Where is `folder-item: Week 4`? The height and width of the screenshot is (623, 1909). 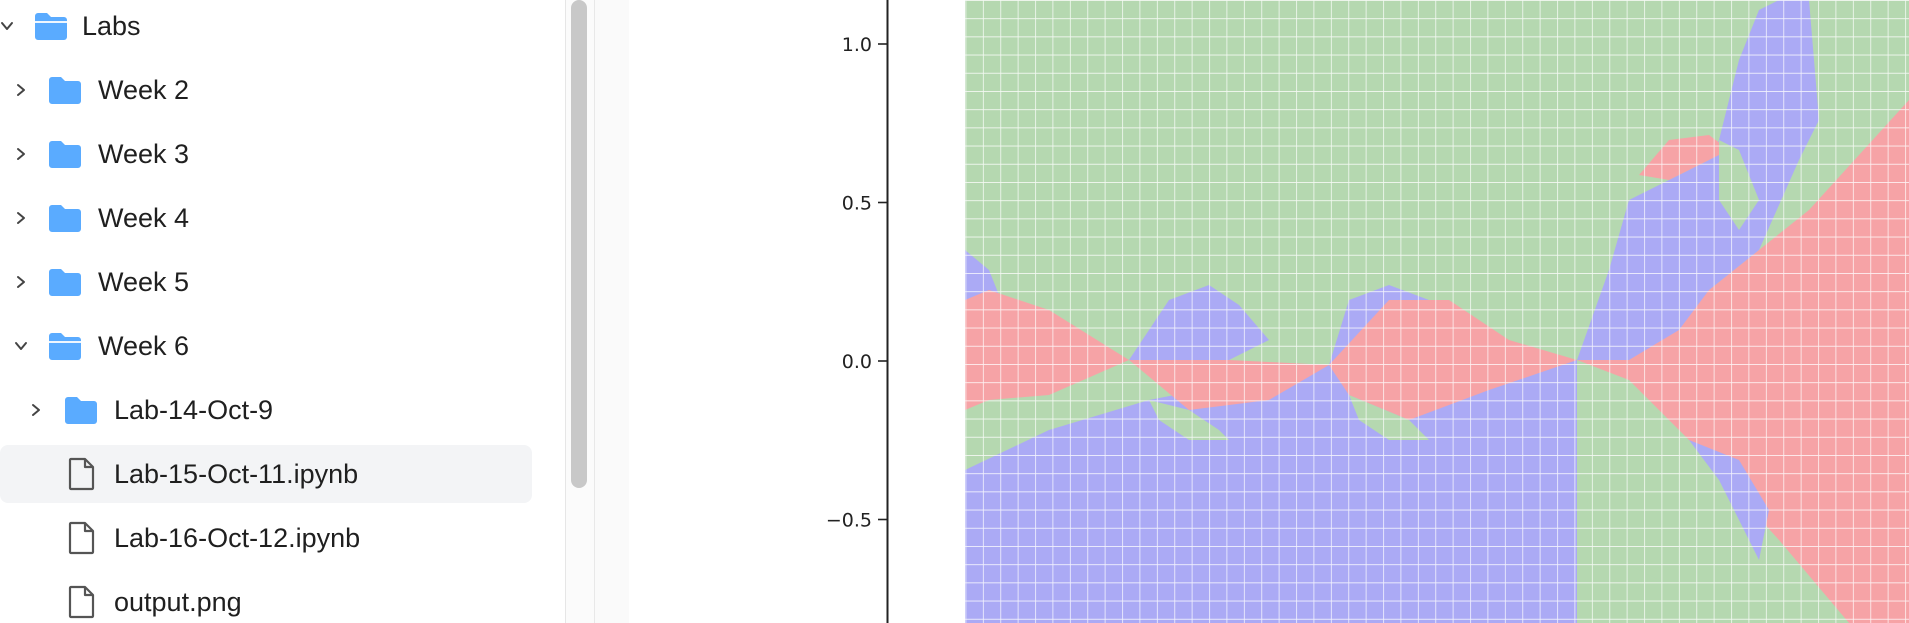
folder-item: Week 4 is located at coordinates (280, 218).